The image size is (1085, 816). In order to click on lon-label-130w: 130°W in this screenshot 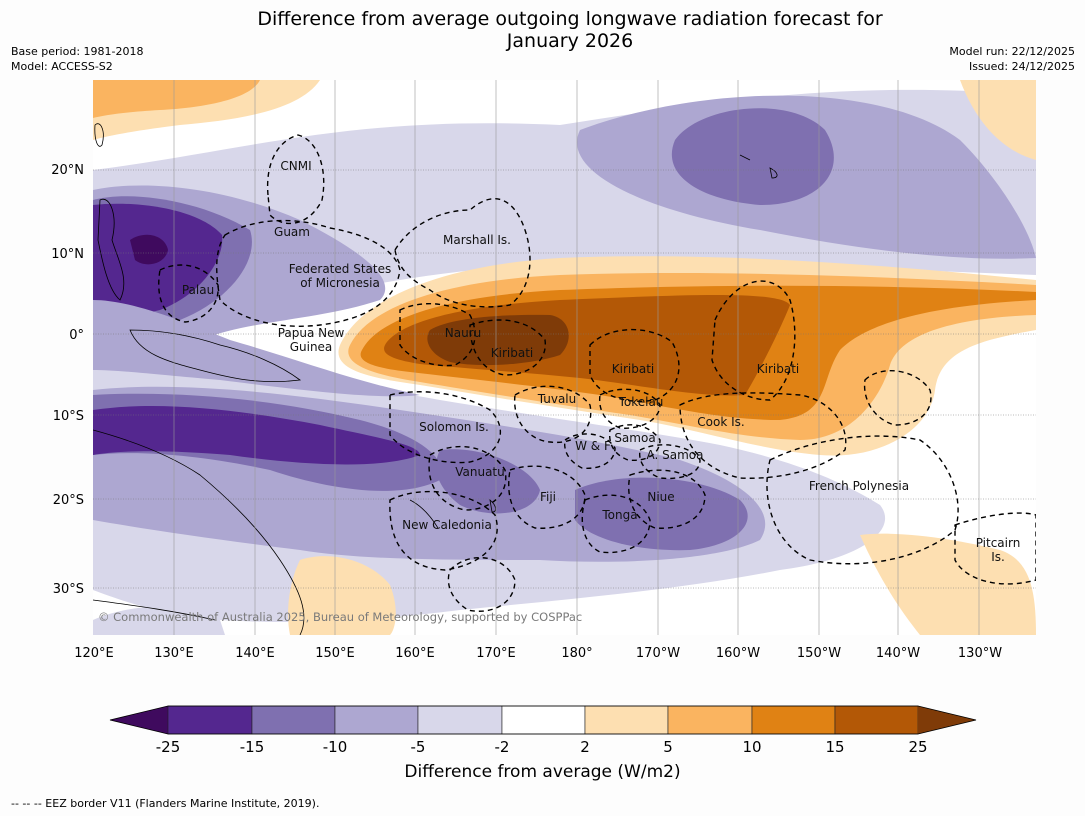, I will do `click(980, 653)`.